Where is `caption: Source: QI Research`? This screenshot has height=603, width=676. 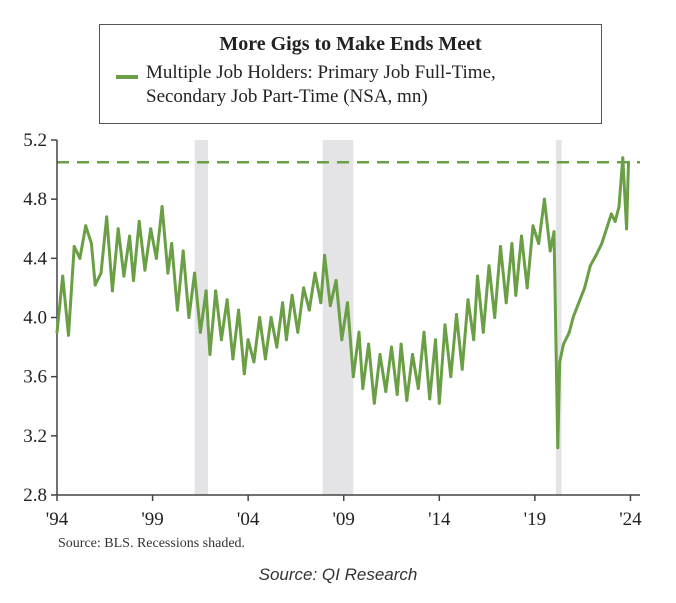
caption: Source: QI Research is located at coordinates (338, 574).